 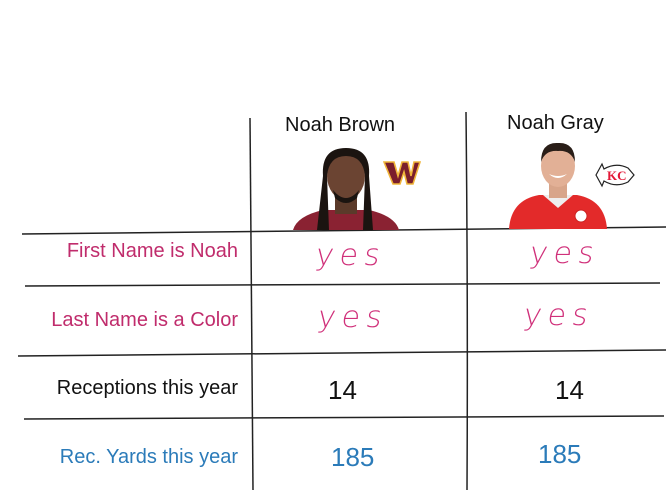 I want to click on washington-commanders-logo-icon, so click(x=402, y=173).